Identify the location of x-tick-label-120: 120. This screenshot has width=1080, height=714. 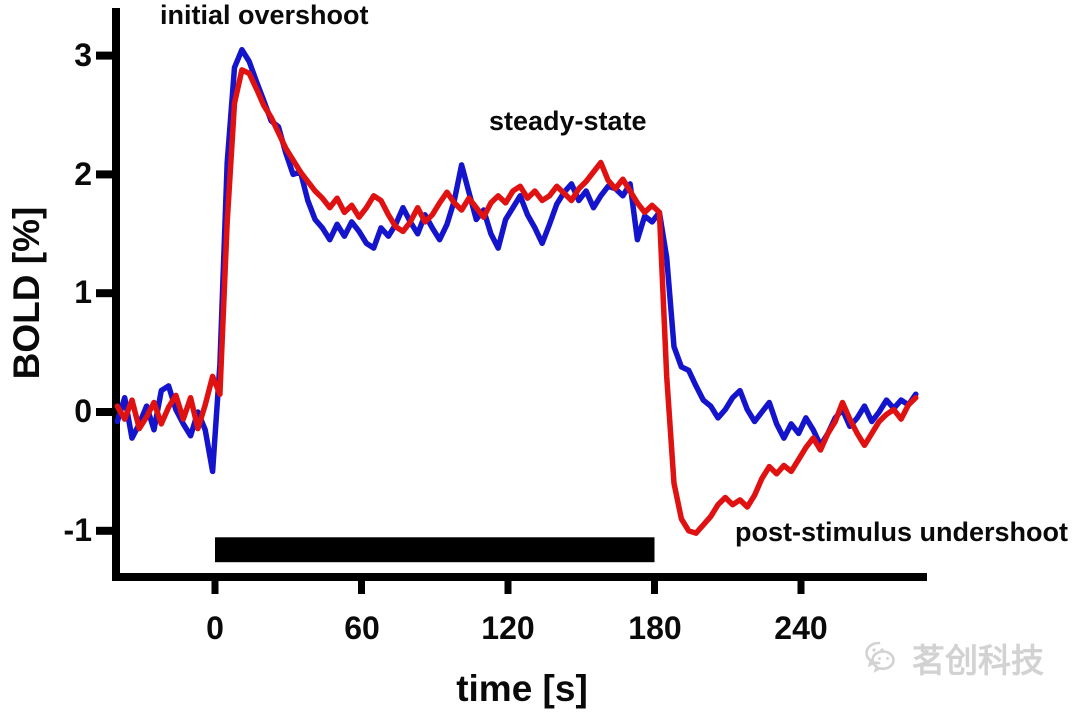
(508, 628).